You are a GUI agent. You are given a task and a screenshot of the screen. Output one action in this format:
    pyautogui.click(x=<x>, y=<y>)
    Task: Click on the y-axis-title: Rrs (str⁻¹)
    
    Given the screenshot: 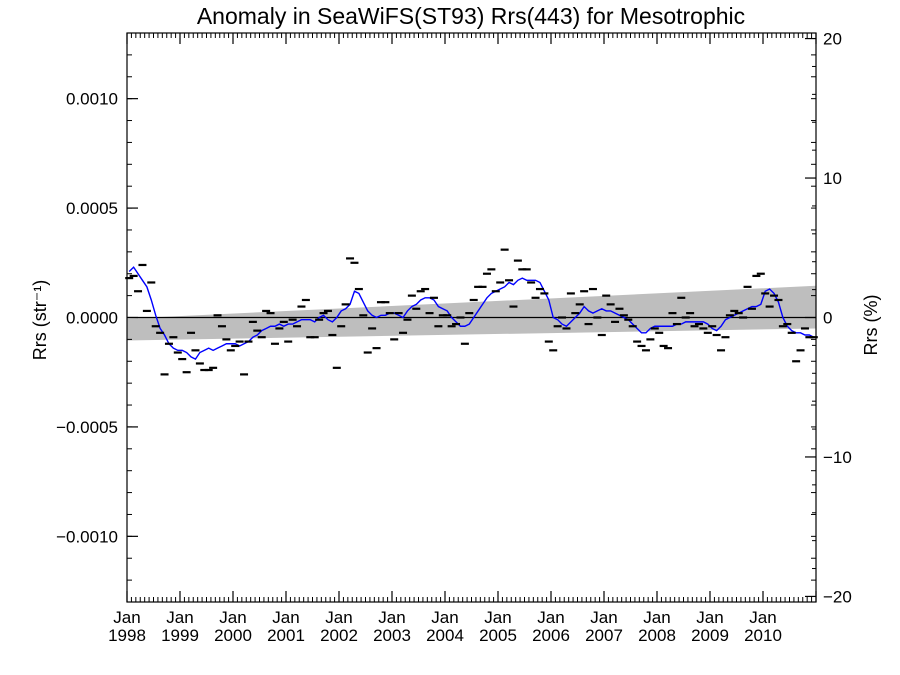 What is the action you would take?
    pyautogui.click(x=40, y=320)
    